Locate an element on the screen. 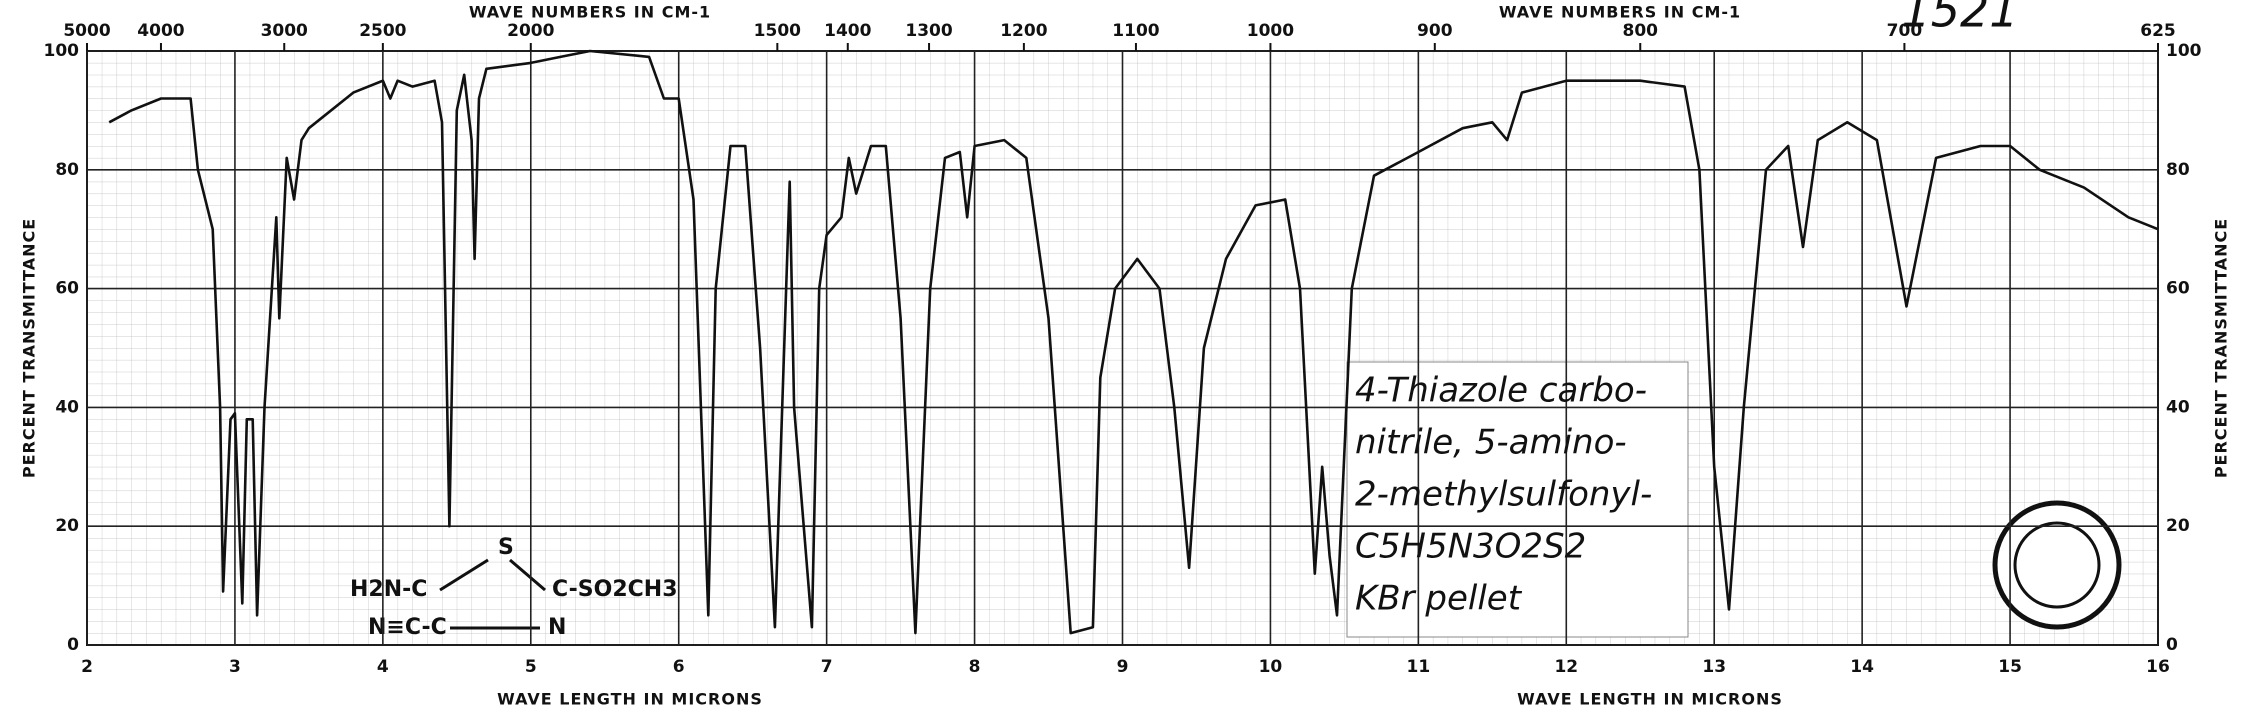  x-tick-label: 15 is located at coordinates (2010, 667).